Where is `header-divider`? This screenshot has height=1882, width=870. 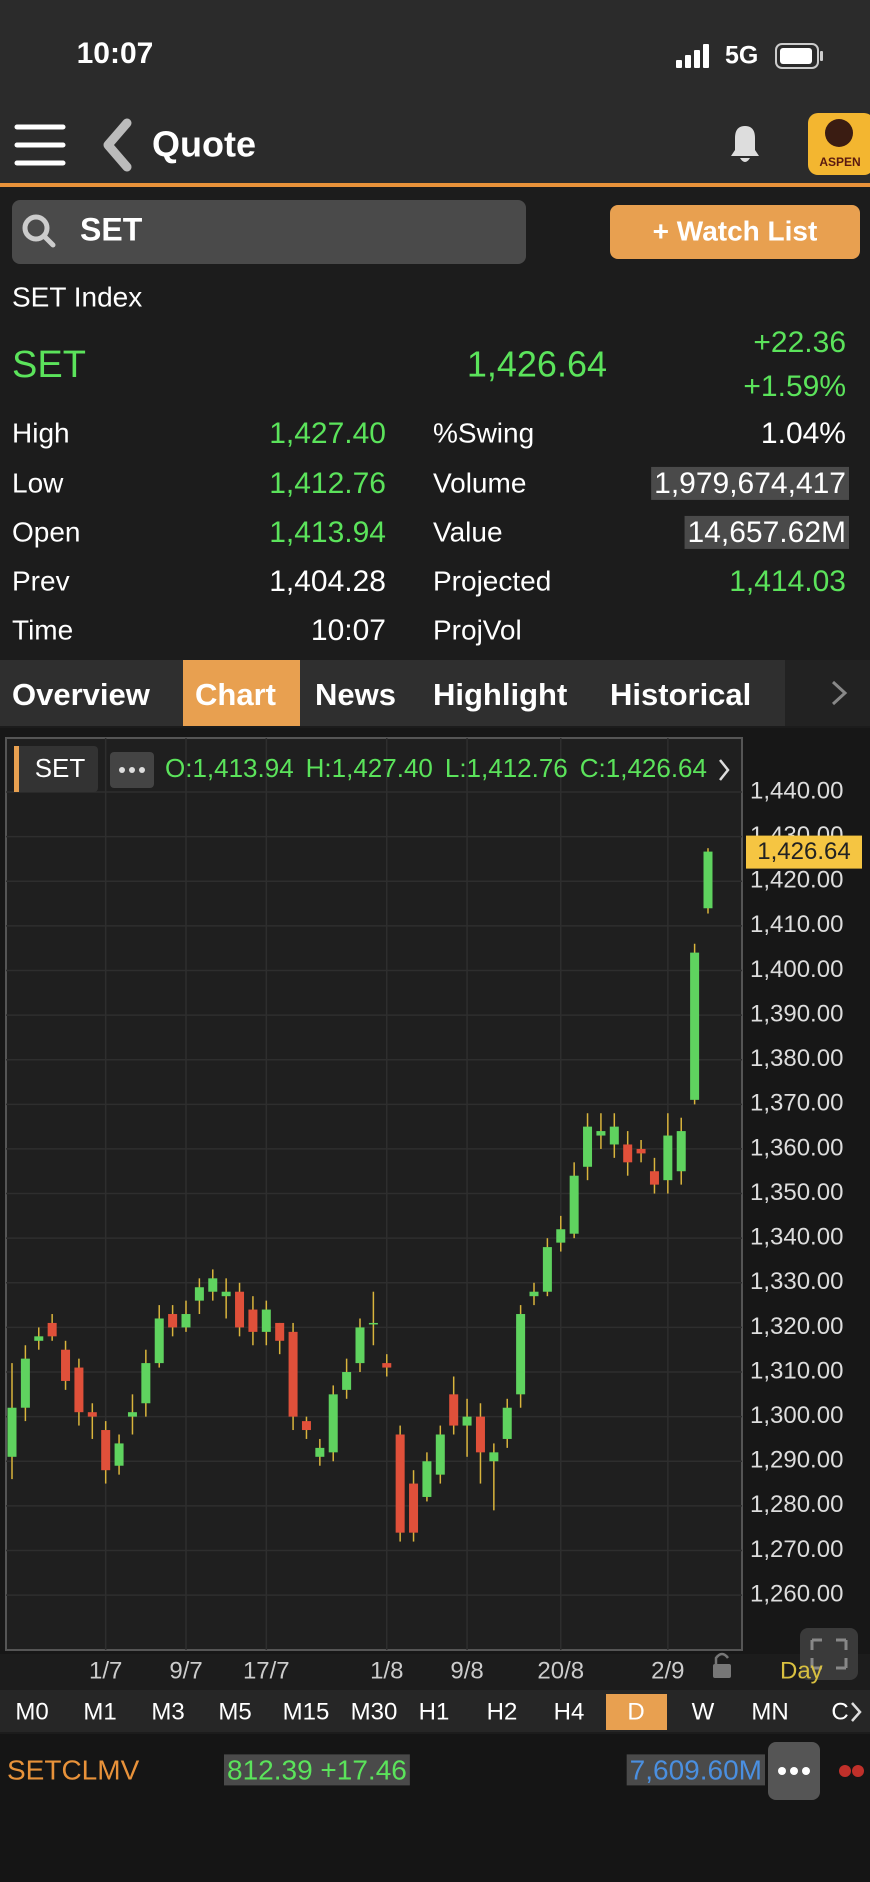
header-divider is located at coordinates (435, 185).